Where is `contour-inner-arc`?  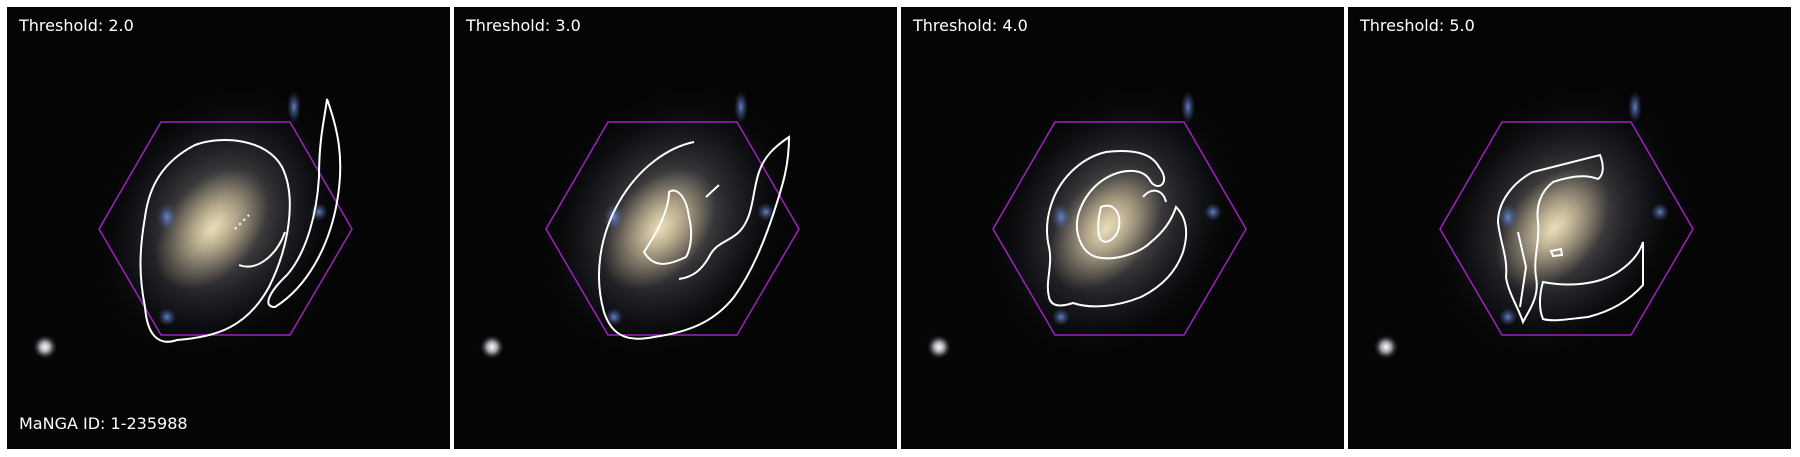
contour-inner-arc is located at coordinates (262, 249).